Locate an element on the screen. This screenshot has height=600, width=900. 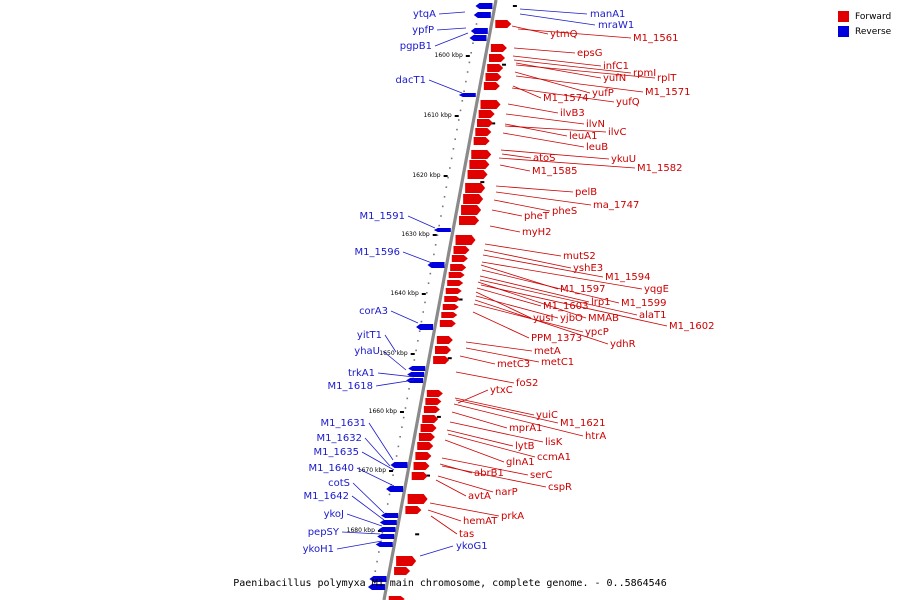
forward-gene-label: M1_1571 is located at coordinates (667, 92).